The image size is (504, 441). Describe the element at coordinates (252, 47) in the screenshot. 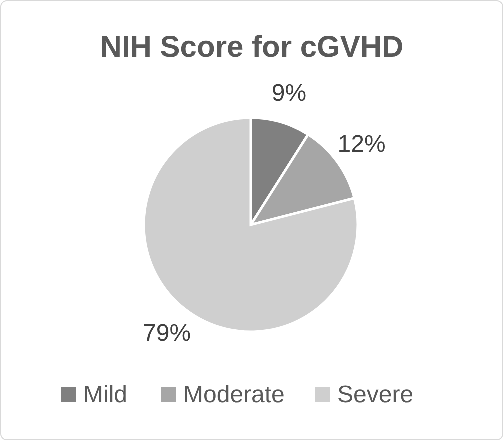

I see `chart-title: NIH Score for cGVHD` at that location.